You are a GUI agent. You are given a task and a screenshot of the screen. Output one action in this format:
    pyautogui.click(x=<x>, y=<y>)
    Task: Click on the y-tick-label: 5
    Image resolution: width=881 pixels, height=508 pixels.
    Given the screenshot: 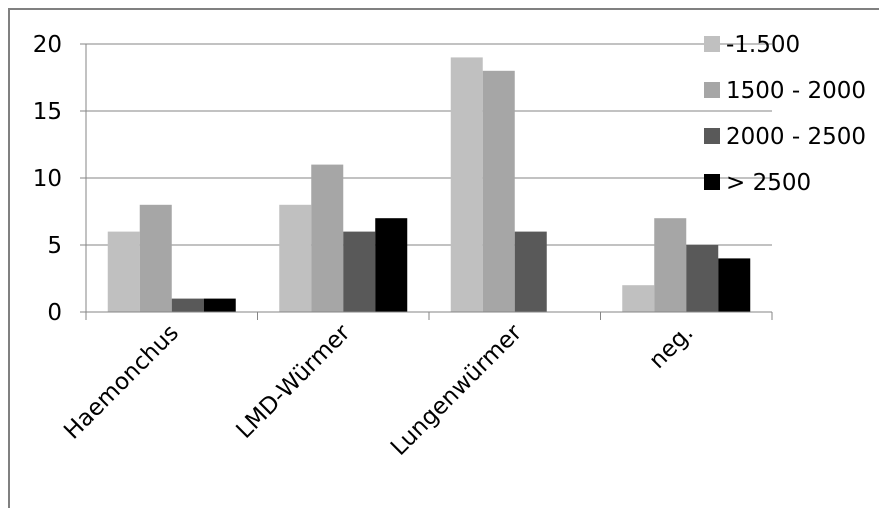 What is the action you would take?
    pyautogui.click(x=54, y=246)
    